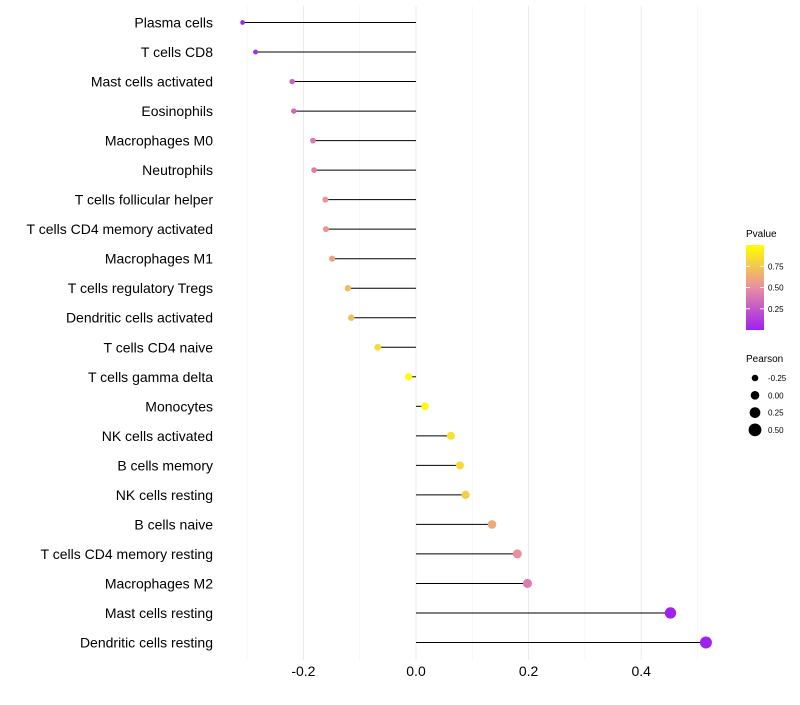 Image resolution: width=800 pixels, height=705 pixels. Describe the element at coordinates (164, 495) in the screenshot. I see `category-label: NK cells resting` at that location.